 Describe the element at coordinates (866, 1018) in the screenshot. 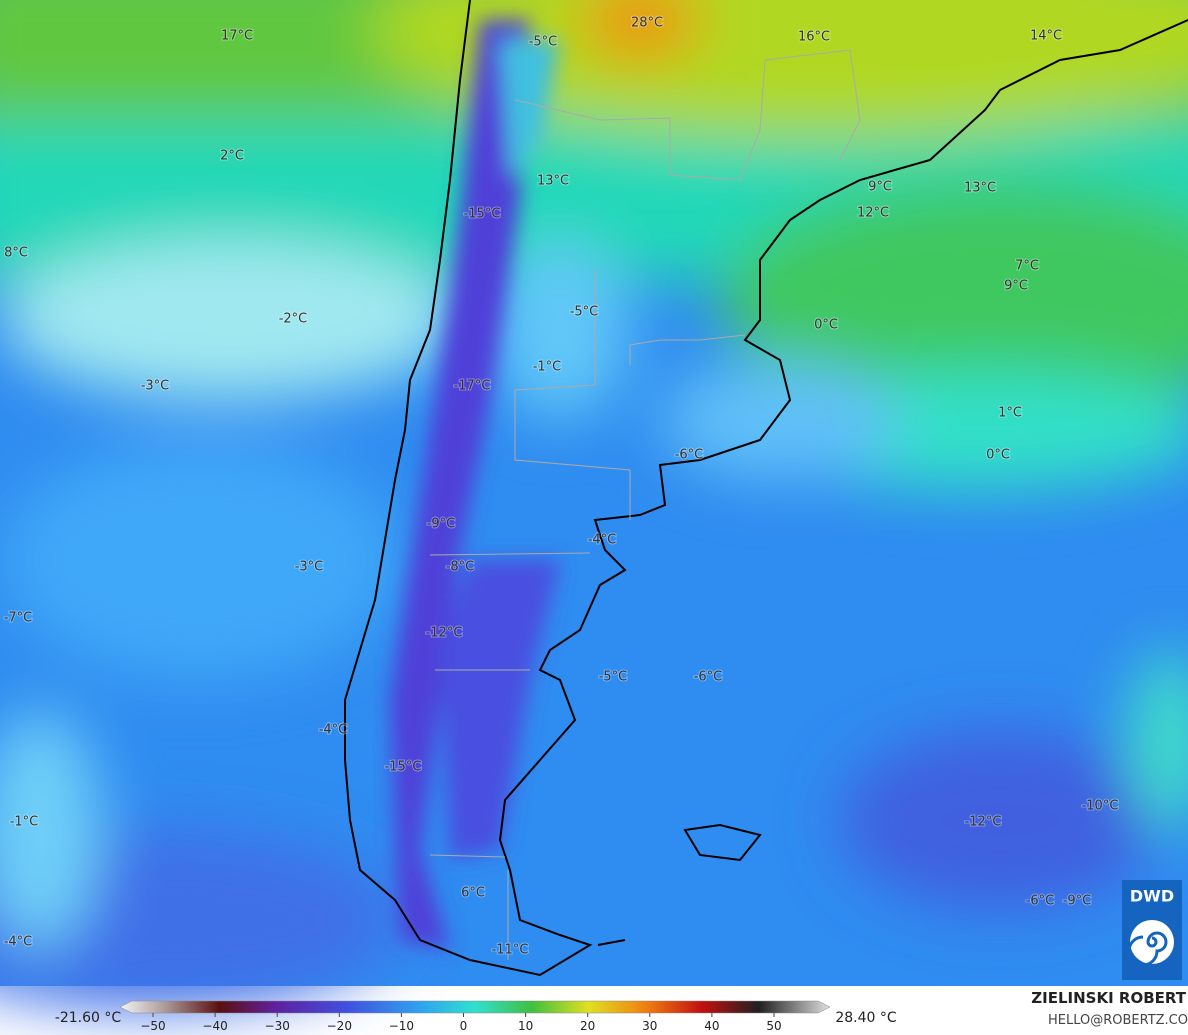

I see `colorbar-max: 28.40 °C` at that location.